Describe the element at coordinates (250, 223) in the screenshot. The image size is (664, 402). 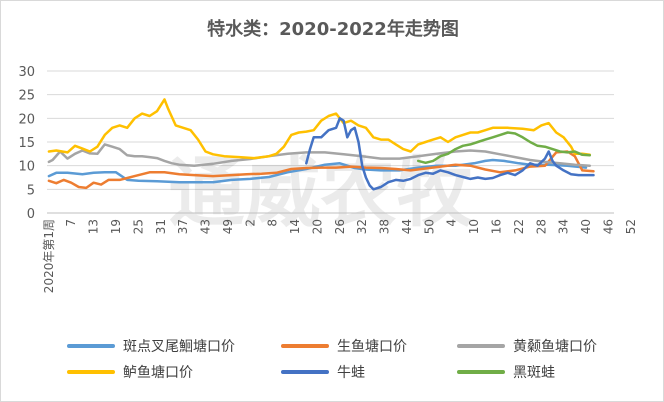
I see `x-tick-label: 2` at that location.